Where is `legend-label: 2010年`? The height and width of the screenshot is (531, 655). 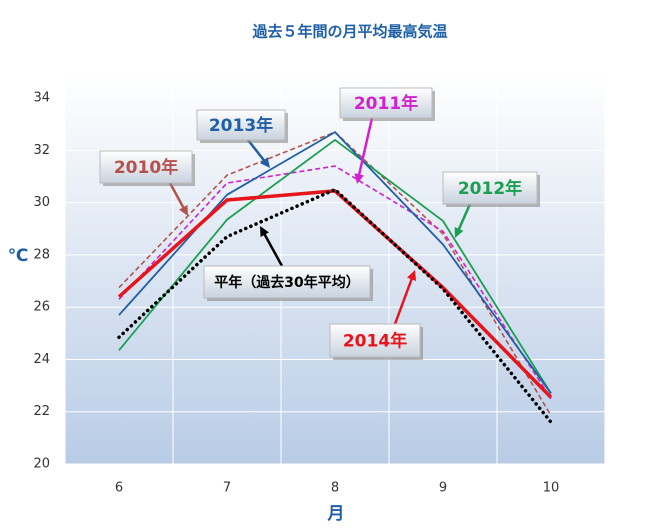
legend-label: 2010年 is located at coordinates (146, 167).